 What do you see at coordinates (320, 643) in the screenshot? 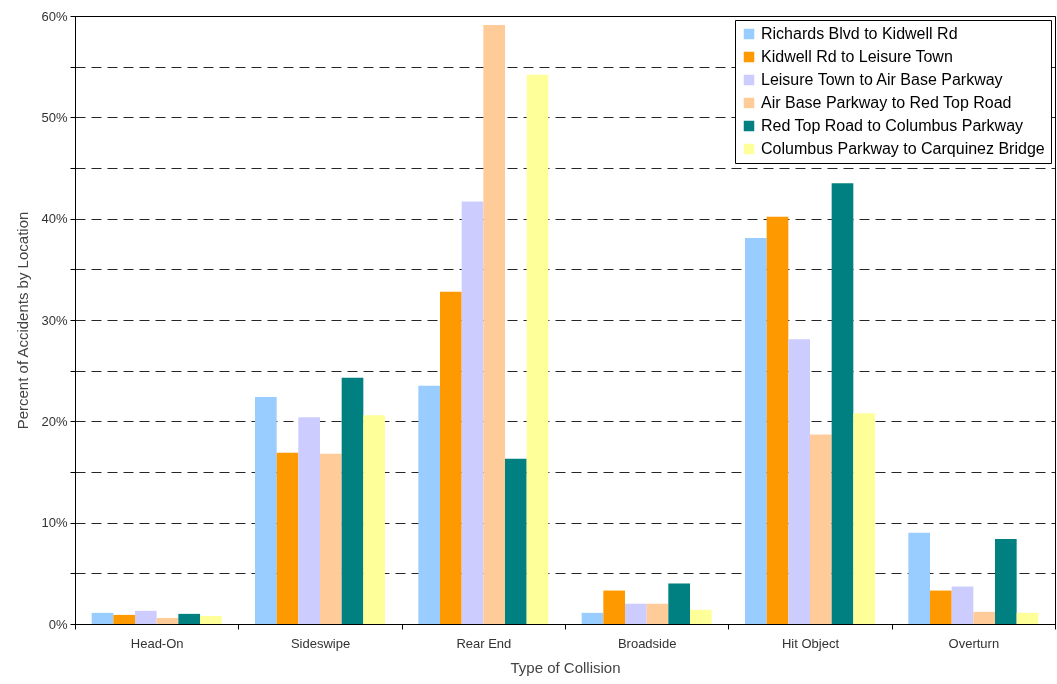
I see `x-tick-label: Sideswipe` at bounding box center [320, 643].